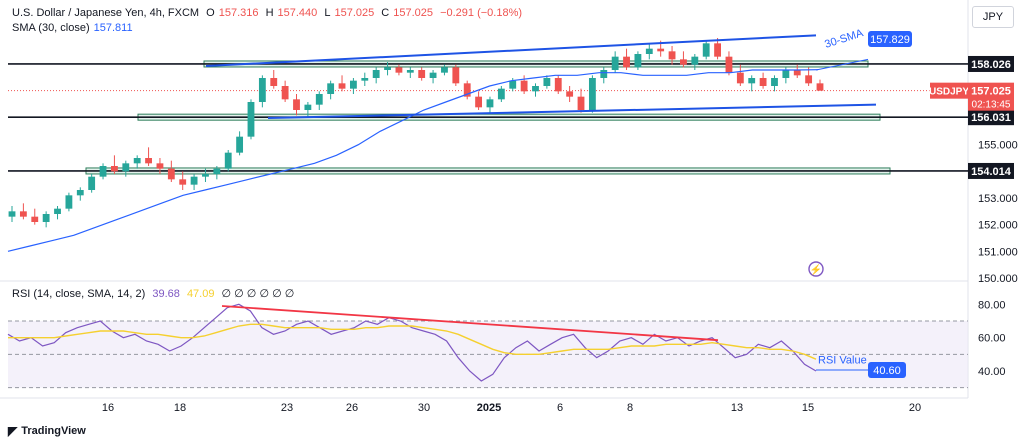  Describe the element at coordinates (385, 13) in the screenshot. I see `c-label: C` at that location.